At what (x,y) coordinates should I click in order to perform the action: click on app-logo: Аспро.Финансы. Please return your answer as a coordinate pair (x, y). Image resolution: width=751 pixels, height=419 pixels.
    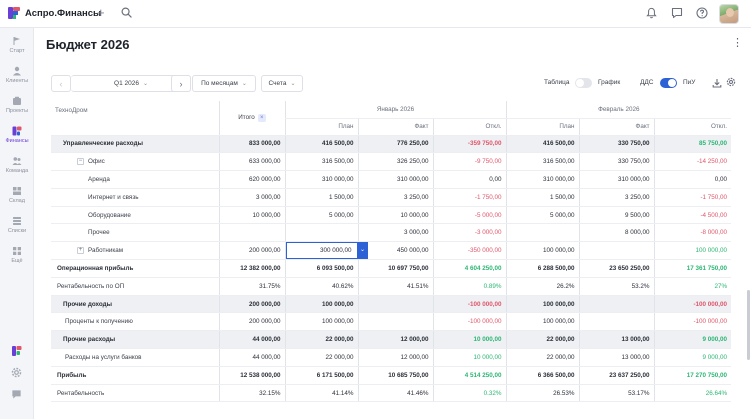
    Looking at the image, I should click on (54, 13).